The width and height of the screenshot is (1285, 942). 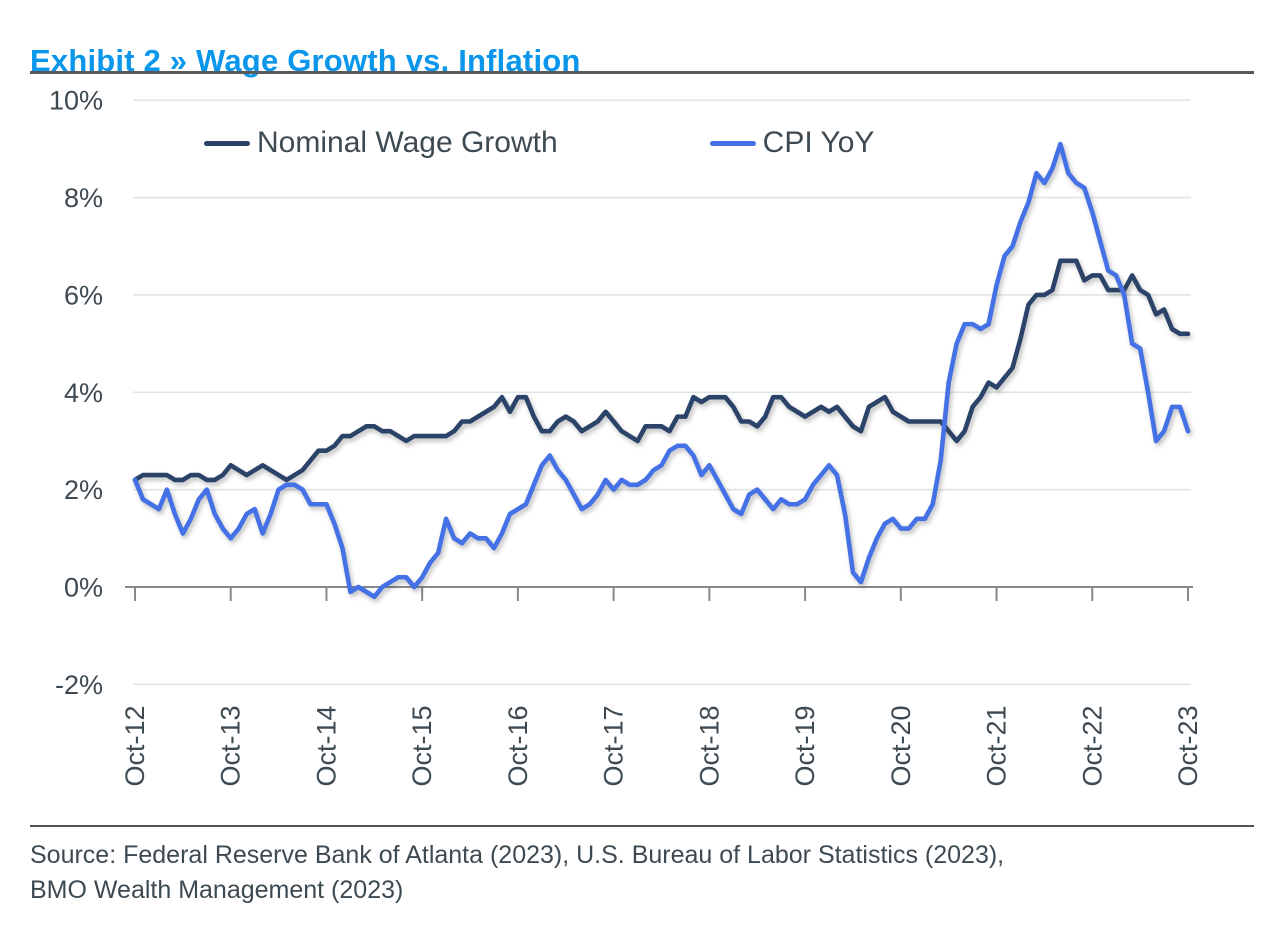 What do you see at coordinates (227, 143) in the screenshot?
I see `wage-growth-line-swatch` at bounding box center [227, 143].